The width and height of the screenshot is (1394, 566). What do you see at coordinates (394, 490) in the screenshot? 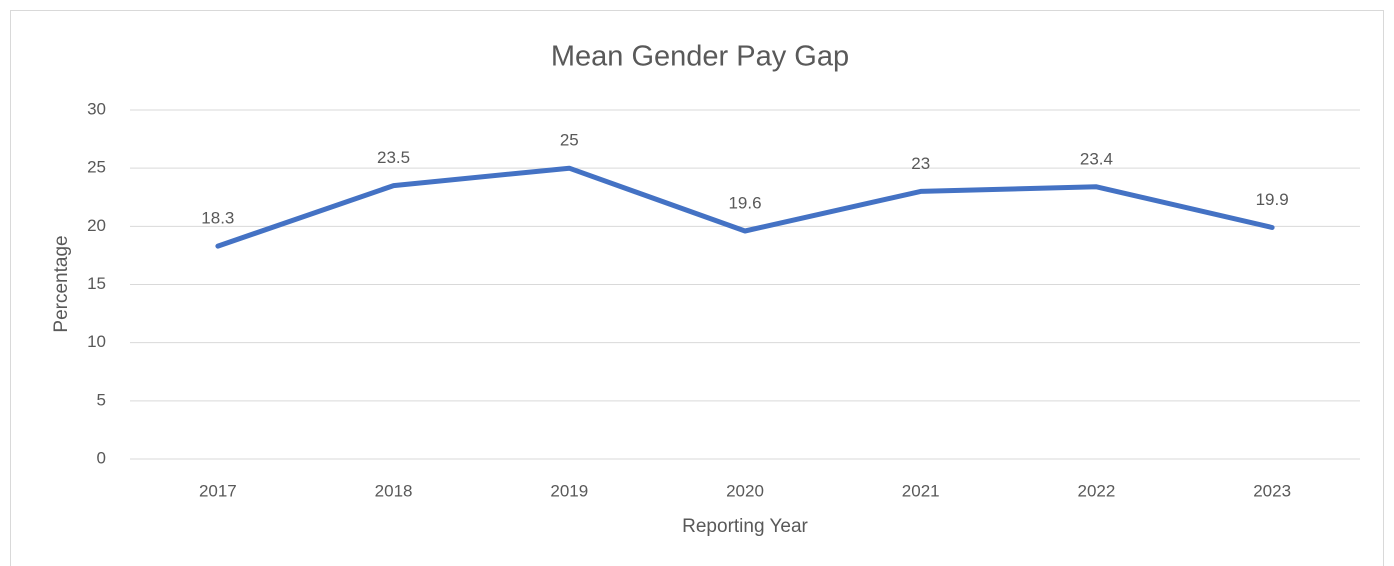
I see `x-tick-label: 2018` at bounding box center [394, 490].